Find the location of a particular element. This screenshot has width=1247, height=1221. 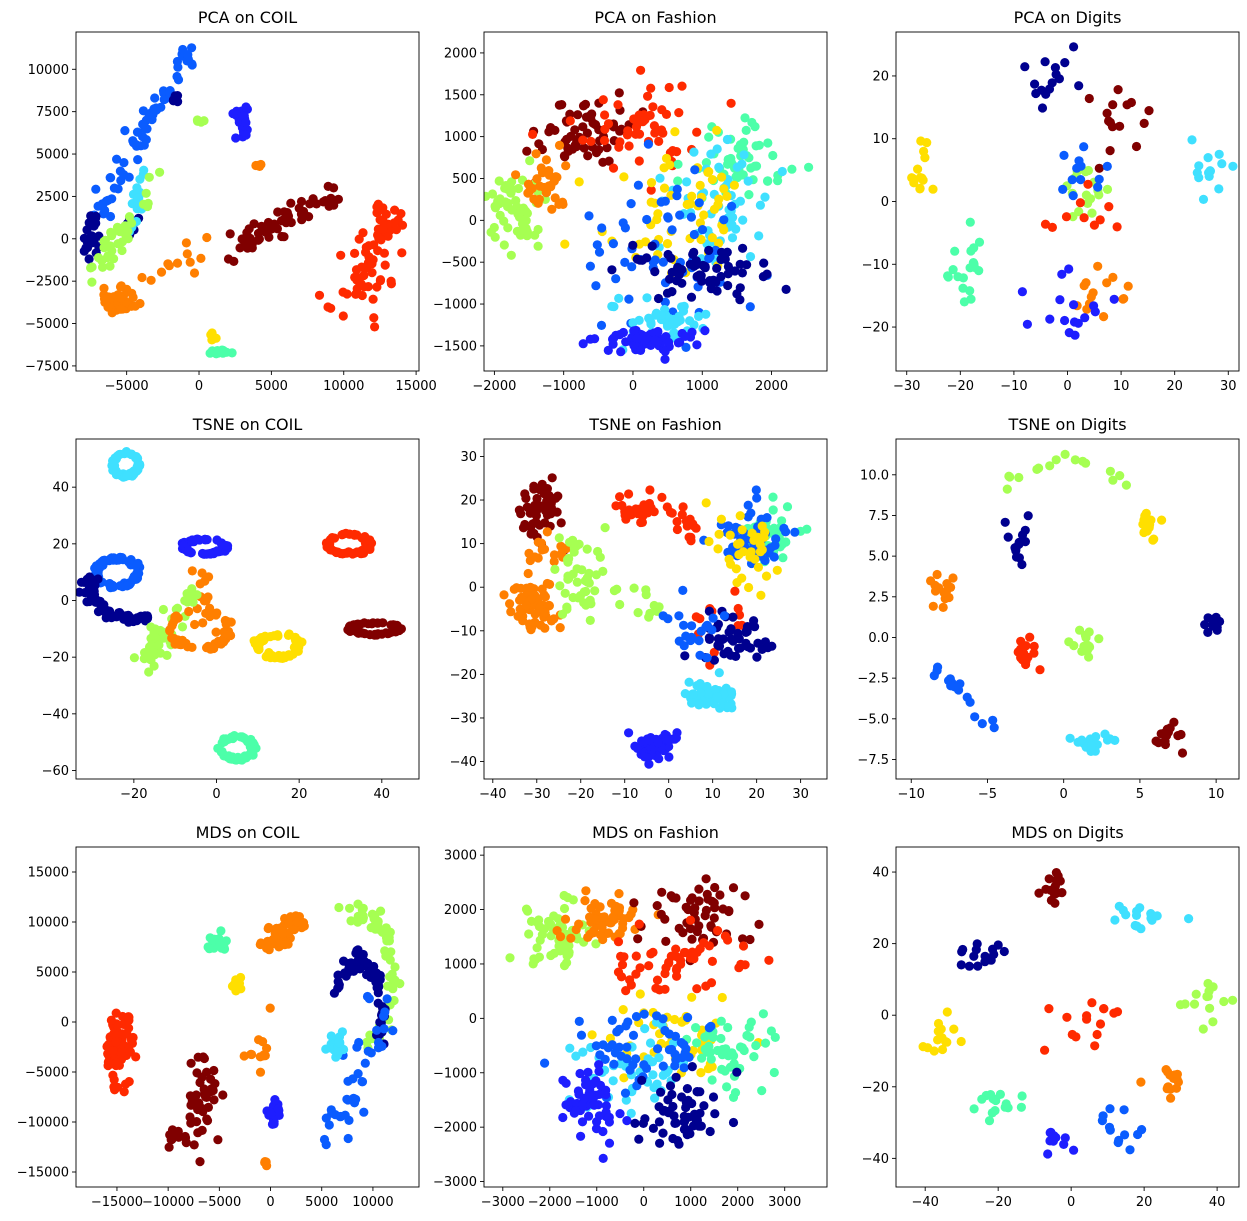

x-tick-label: 40 is located at coordinates (1217, 1202).